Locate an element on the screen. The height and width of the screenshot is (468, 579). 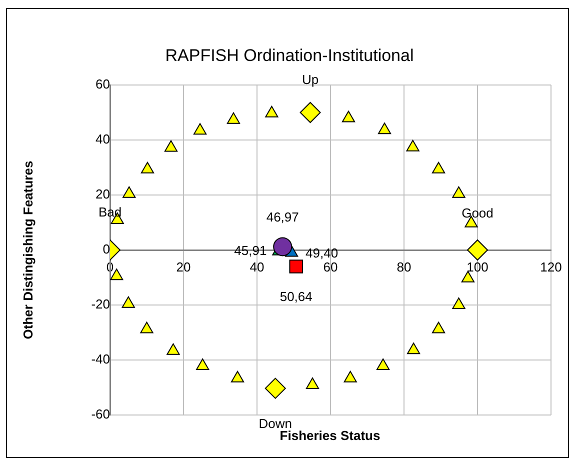
annotation: 45,91 is located at coordinates (250, 250).